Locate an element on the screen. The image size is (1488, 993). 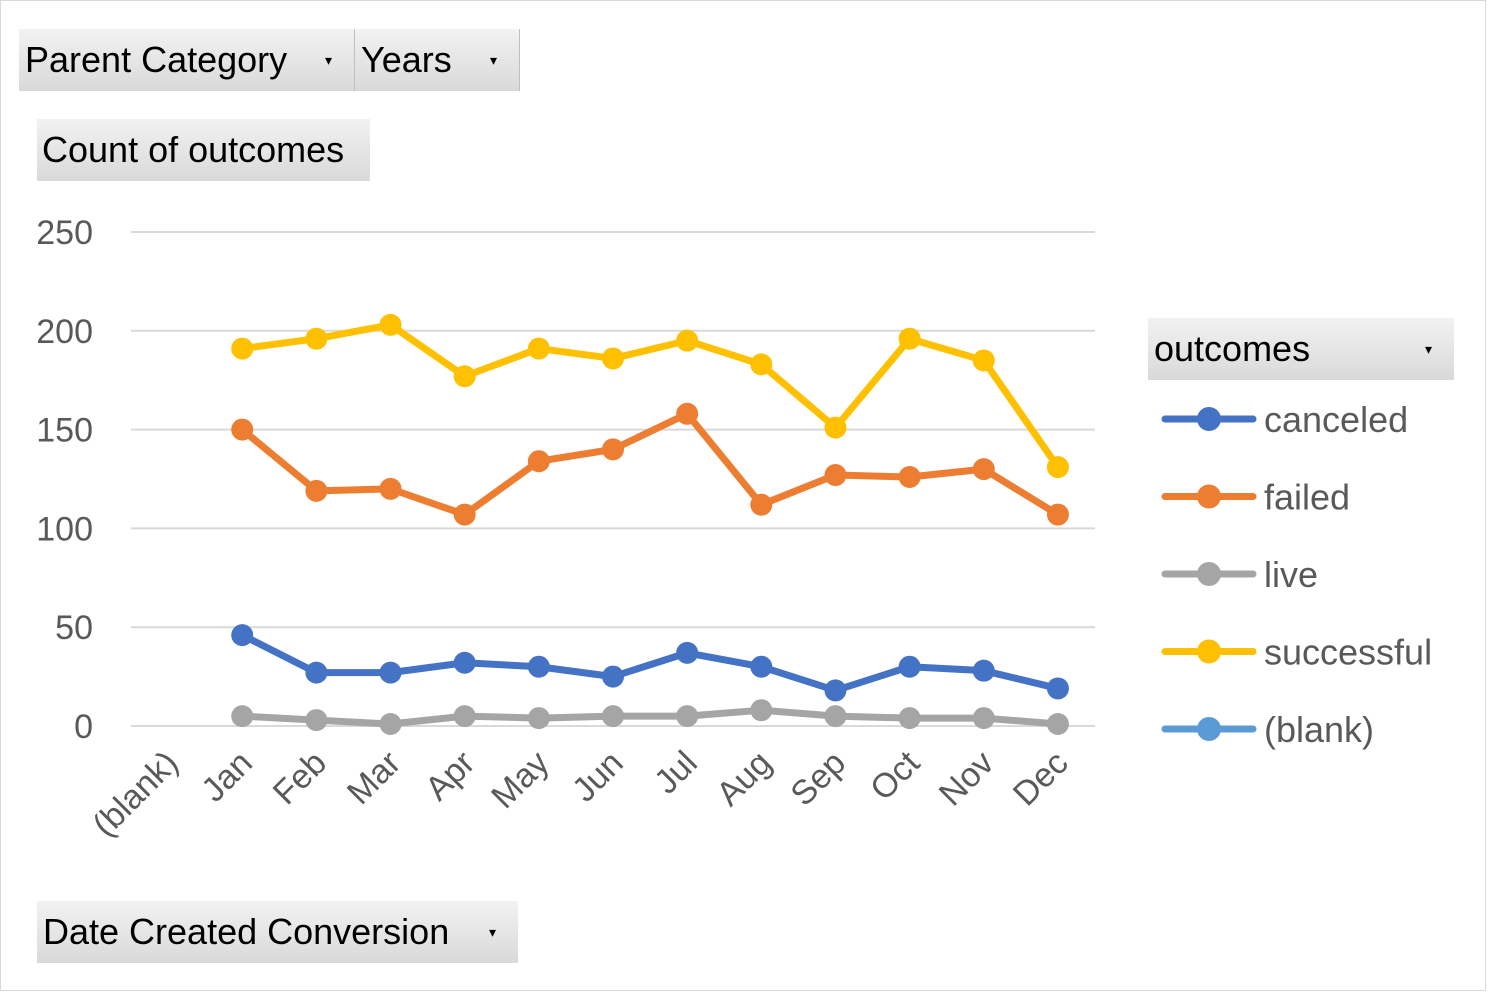
legend-label-canceled: canceled is located at coordinates (1336, 419).